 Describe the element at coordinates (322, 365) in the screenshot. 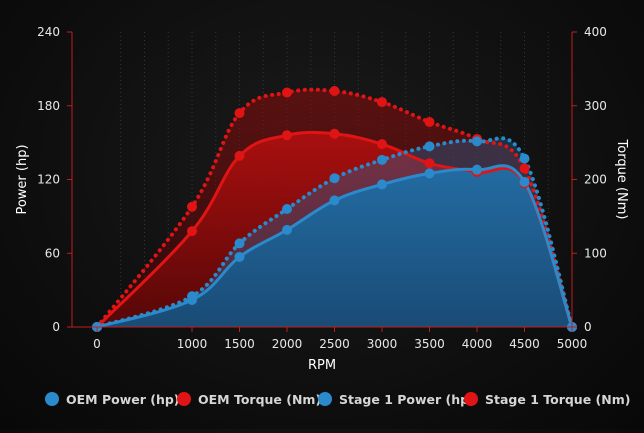

I see `x-axis-title: RPM` at that location.